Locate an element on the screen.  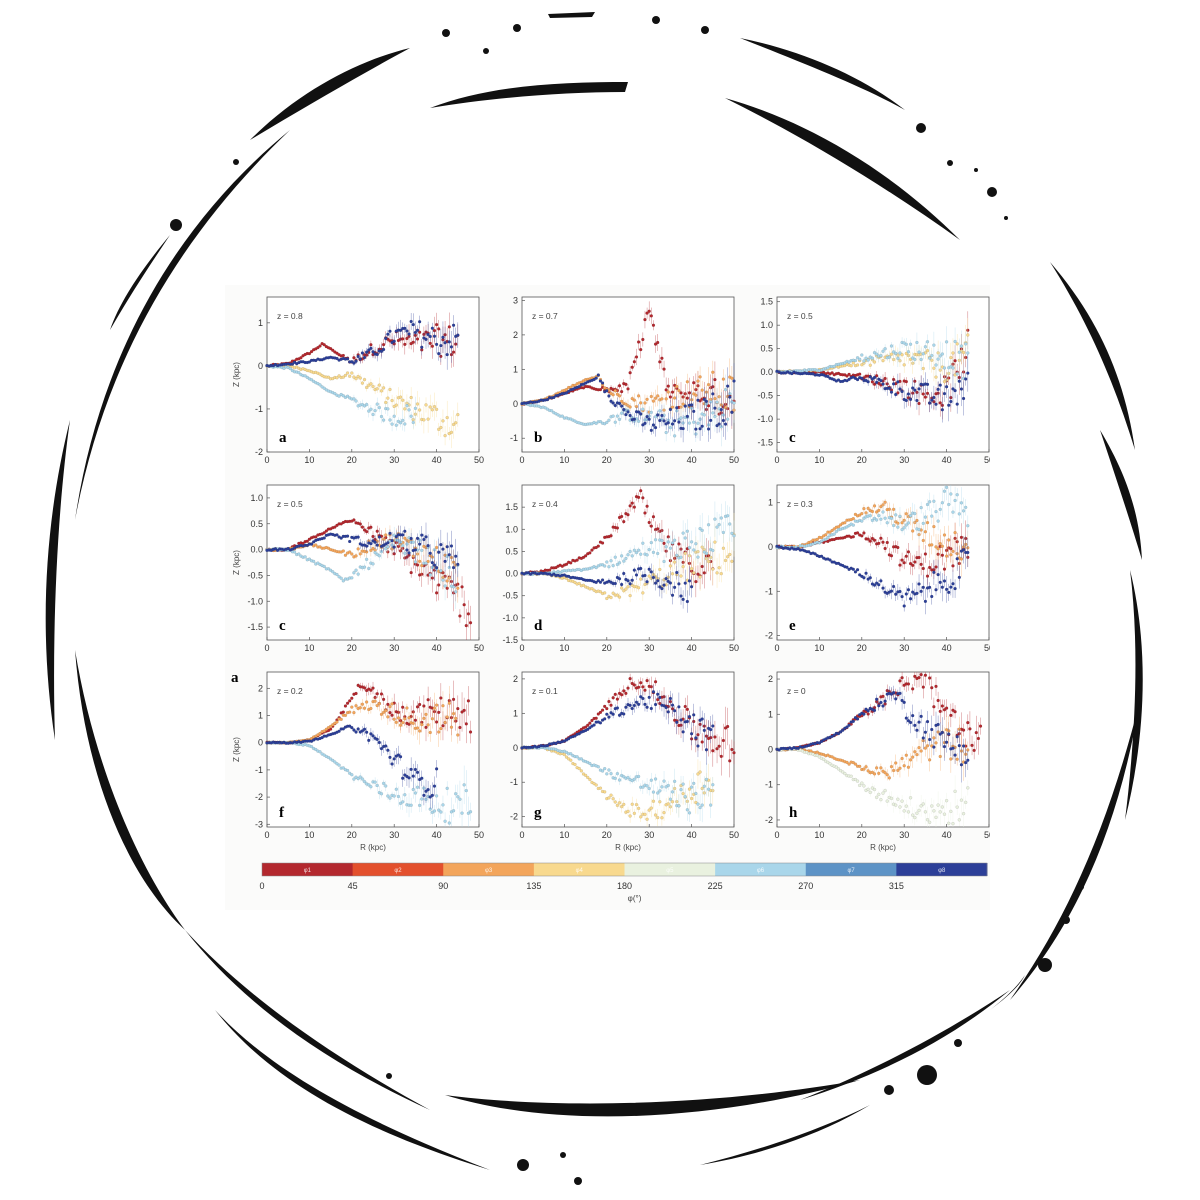
x-tick-label: 0 is located at coordinates (521, 460).